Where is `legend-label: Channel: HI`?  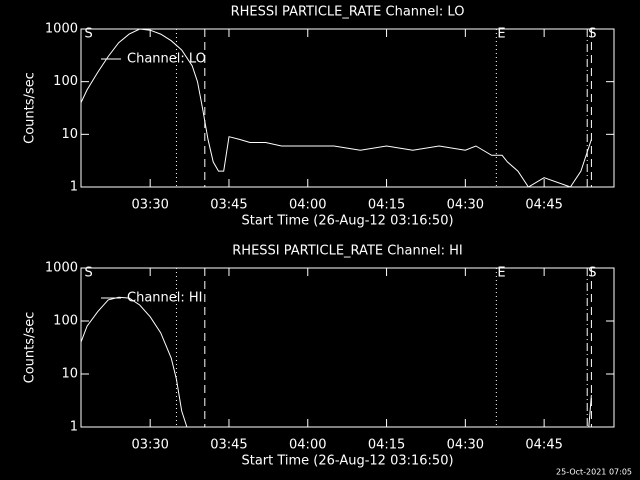 legend-label: Channel: HI is located at coordinates (165, 298).